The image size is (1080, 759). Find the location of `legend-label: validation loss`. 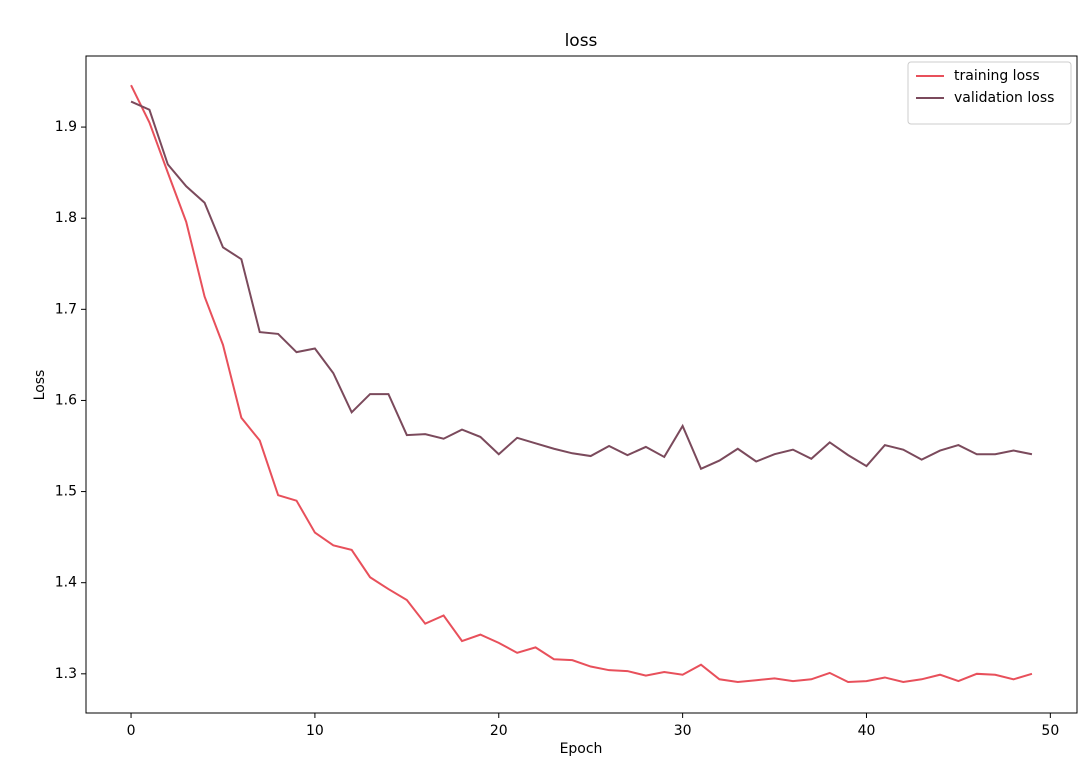

legend-label: validation loss is located at coordinates (1004, 98).